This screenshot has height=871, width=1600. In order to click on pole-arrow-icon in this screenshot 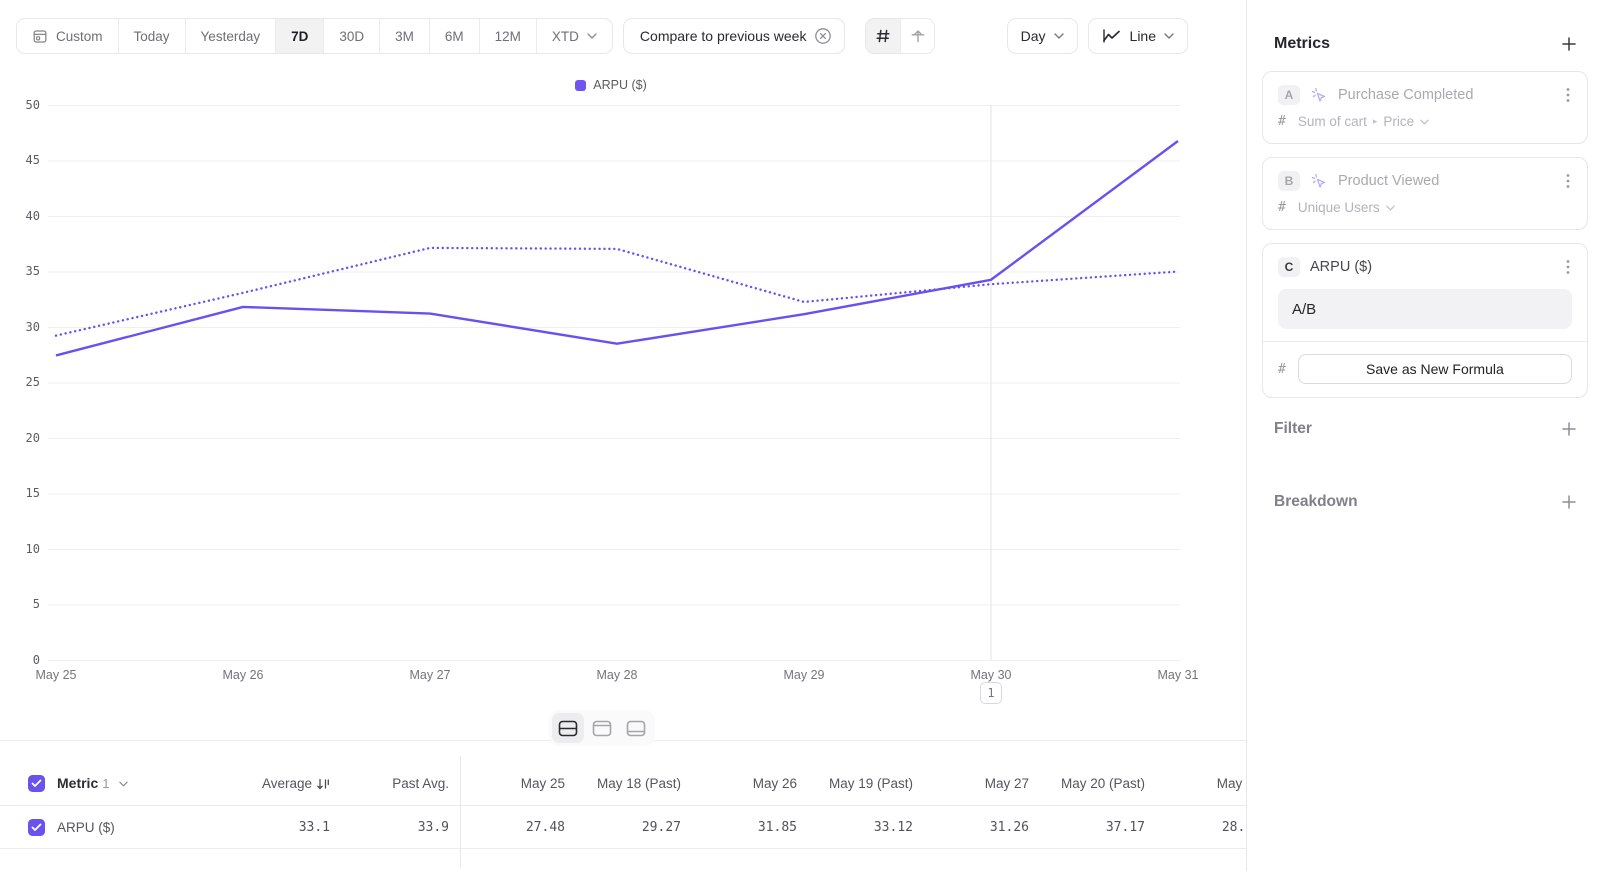, I will do `click(918, 36)`.